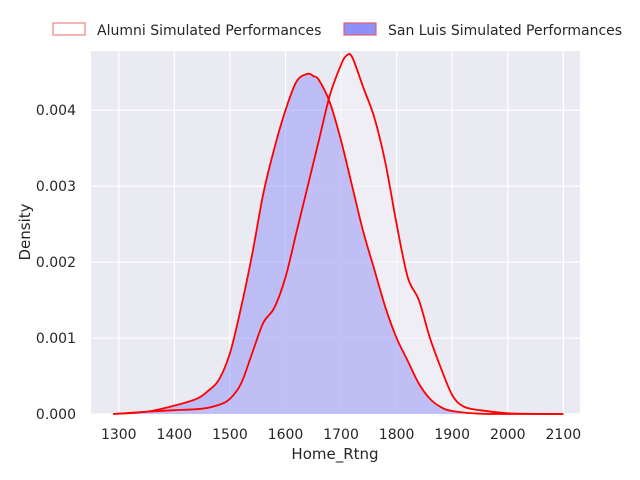 The height and width of the screenshot is (480, 640). What do you see at coordinates (286, 435) in the screenshot?
I see `x-tick-label: 1600` at bounding box center [286, 435].